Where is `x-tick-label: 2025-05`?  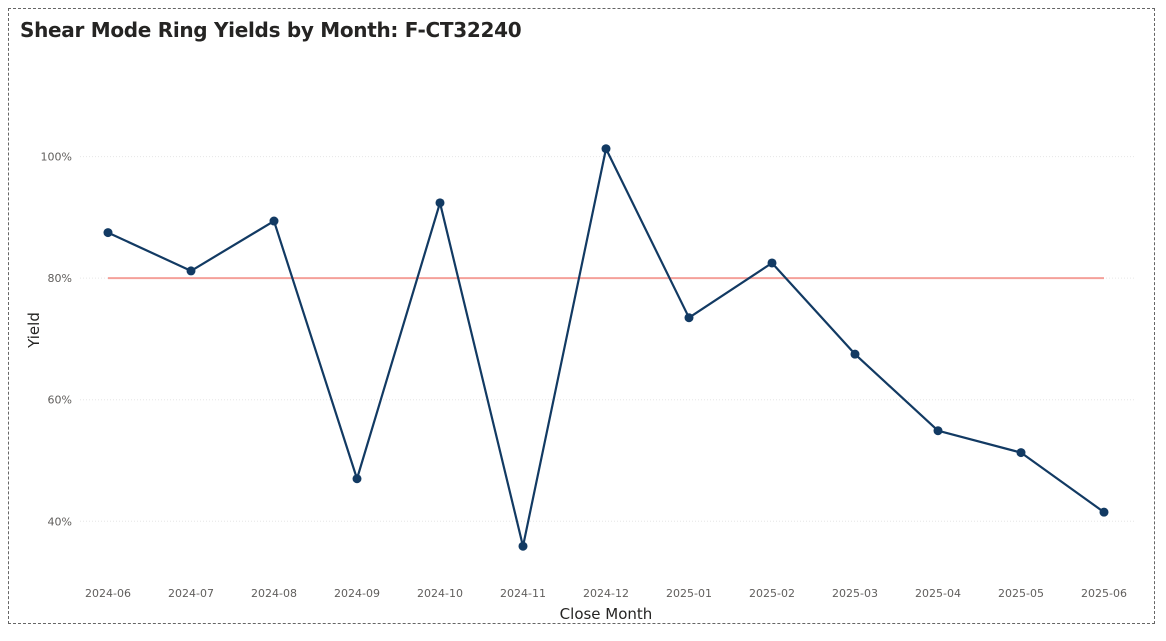
x-tick-label: 2025-05 is located at coordinates (1021, 593).